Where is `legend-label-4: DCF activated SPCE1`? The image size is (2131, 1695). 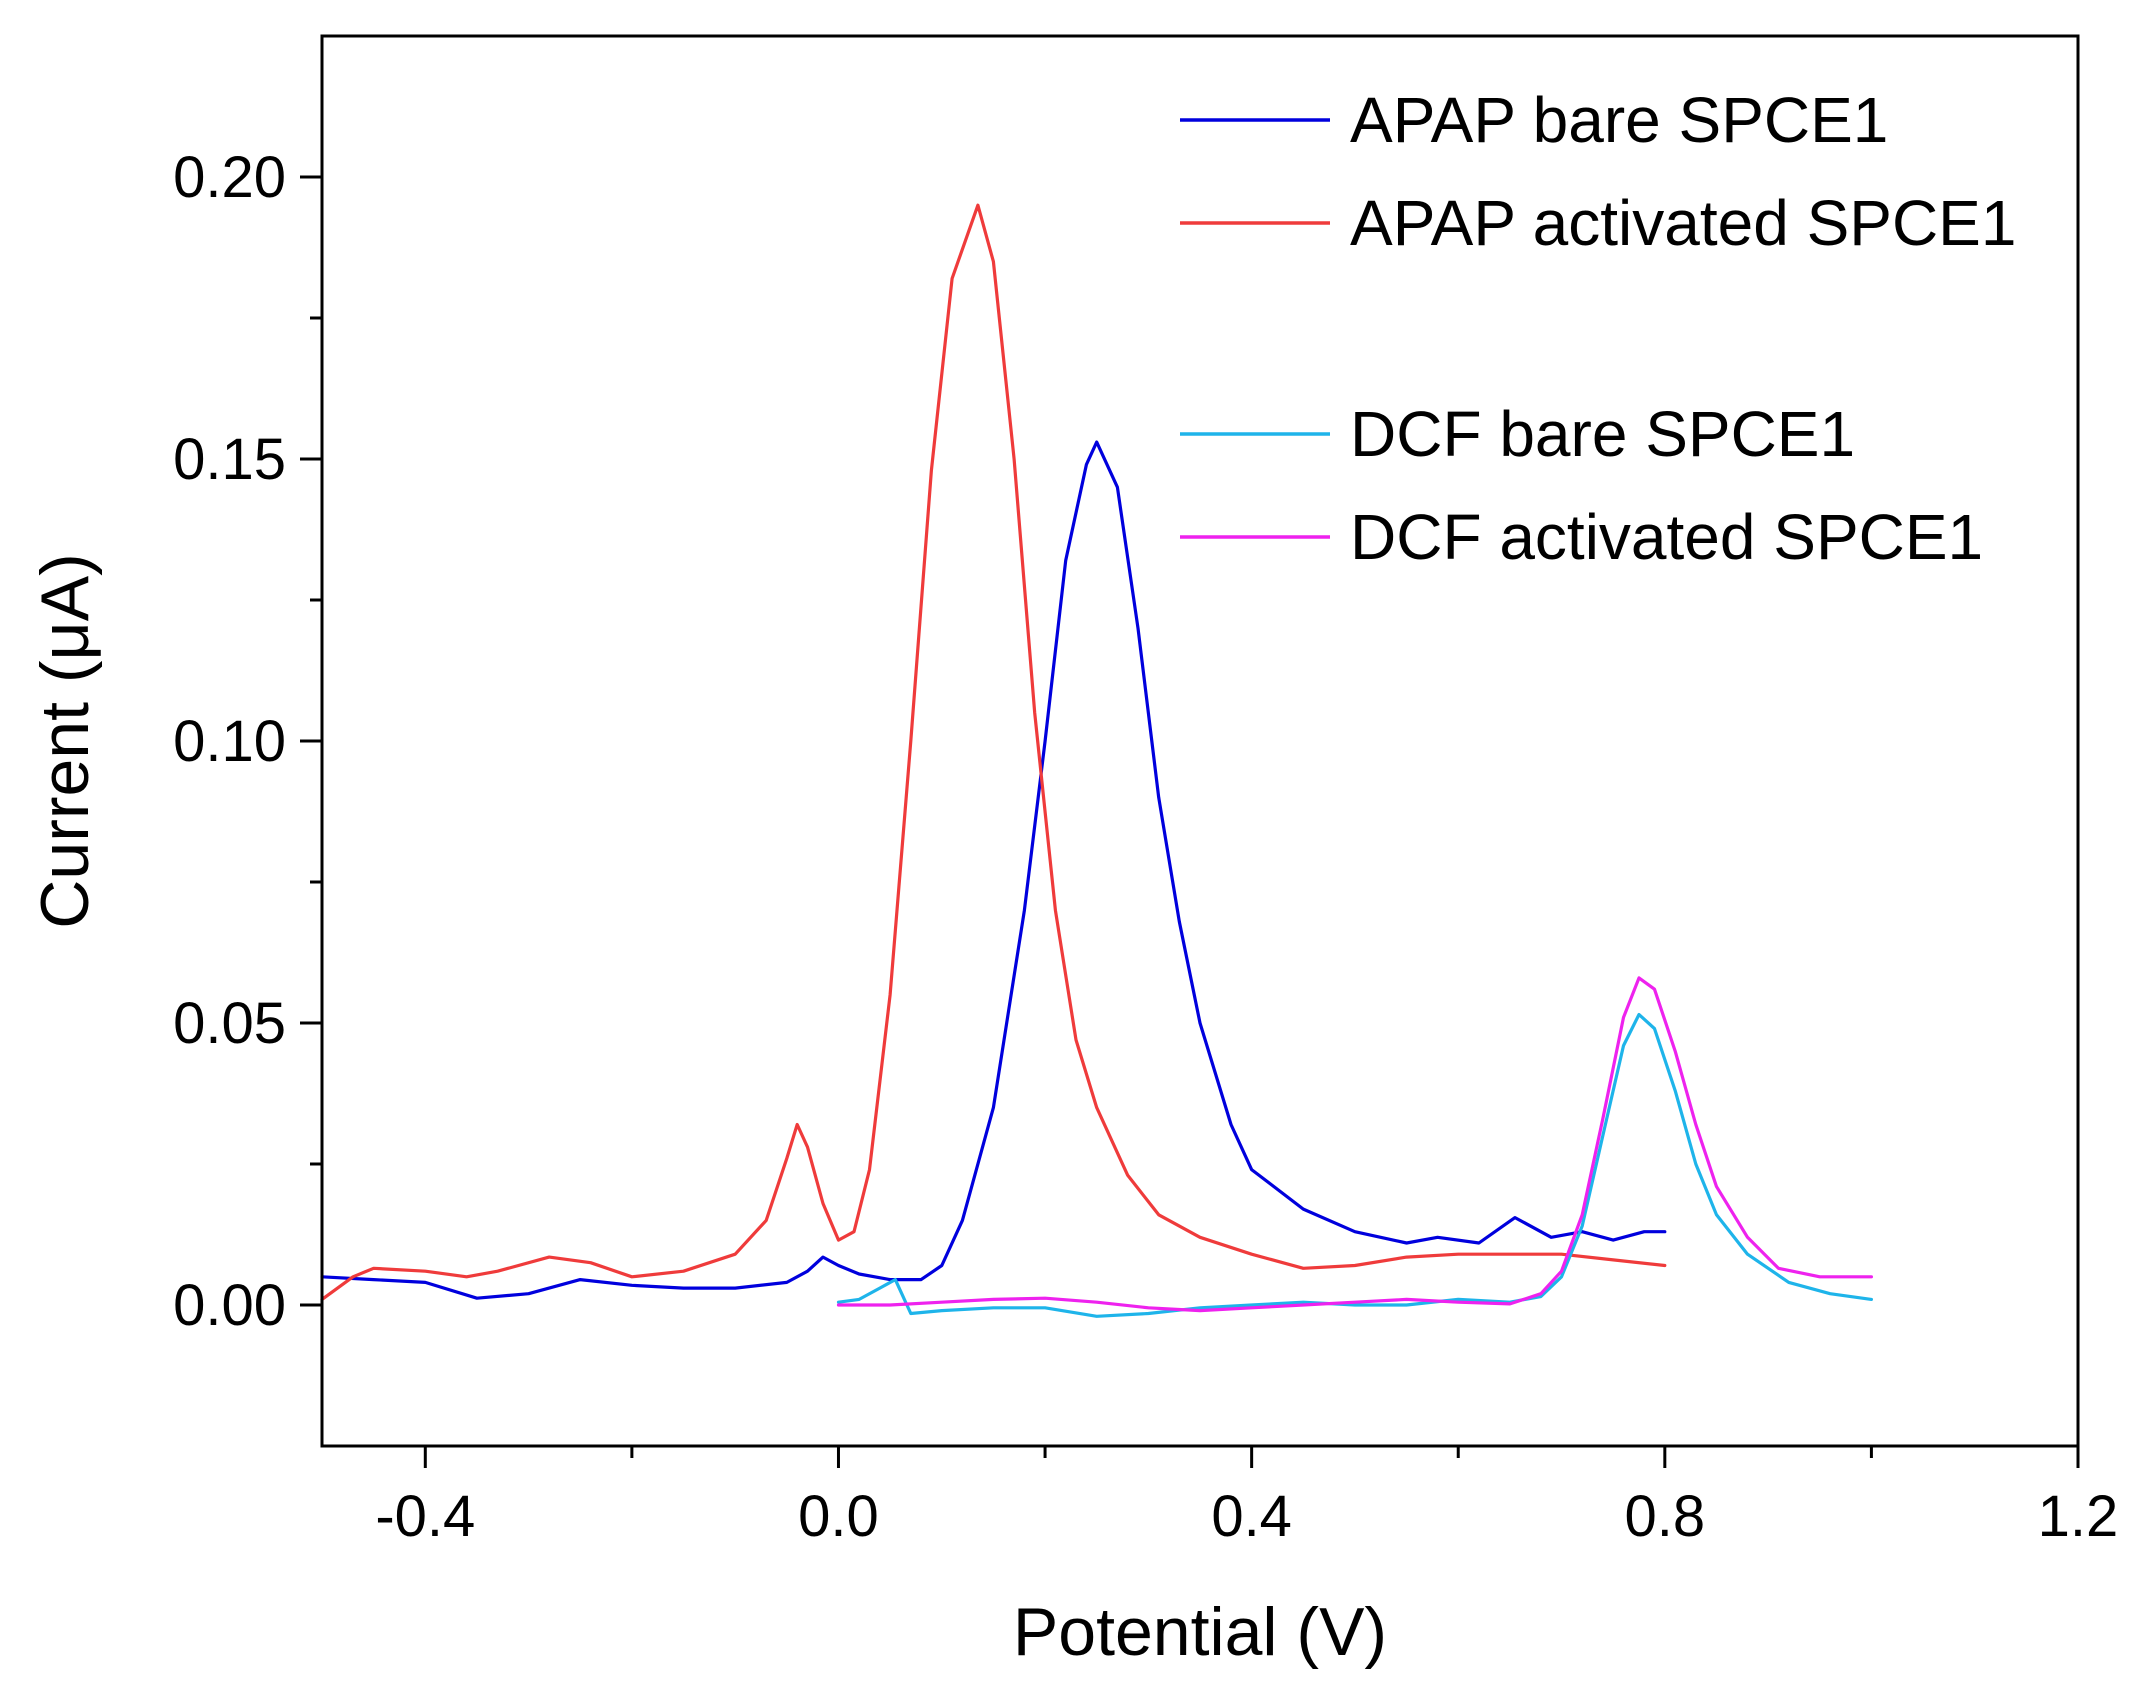 legend-label-4: DCF activated SPCE1 is located at coordinates (1666, 537).